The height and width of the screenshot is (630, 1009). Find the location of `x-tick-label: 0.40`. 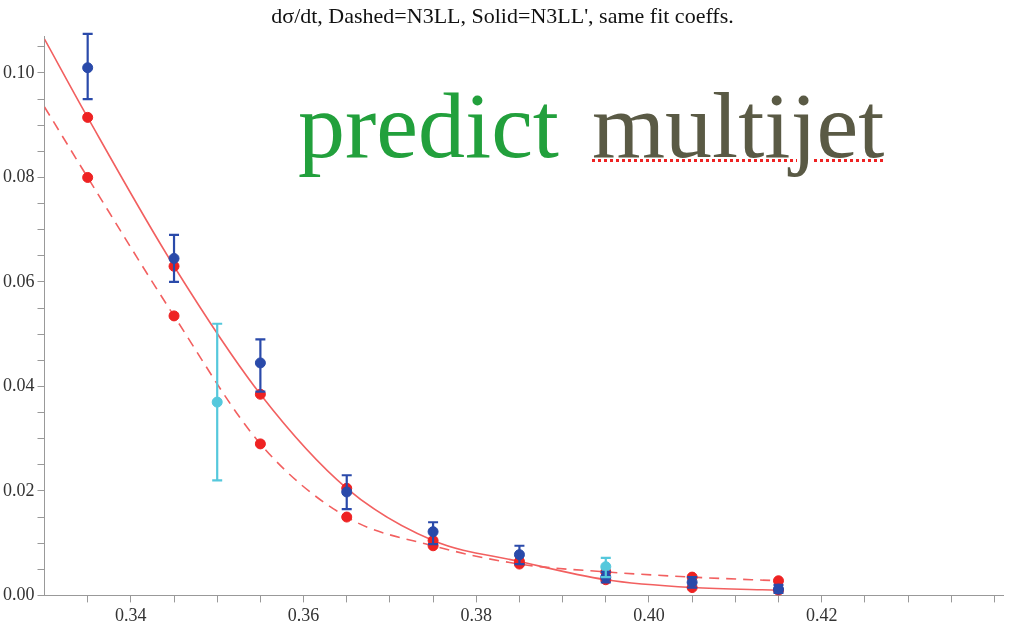

x-tick-label: 0.40 is located at coordinates (649, 614).